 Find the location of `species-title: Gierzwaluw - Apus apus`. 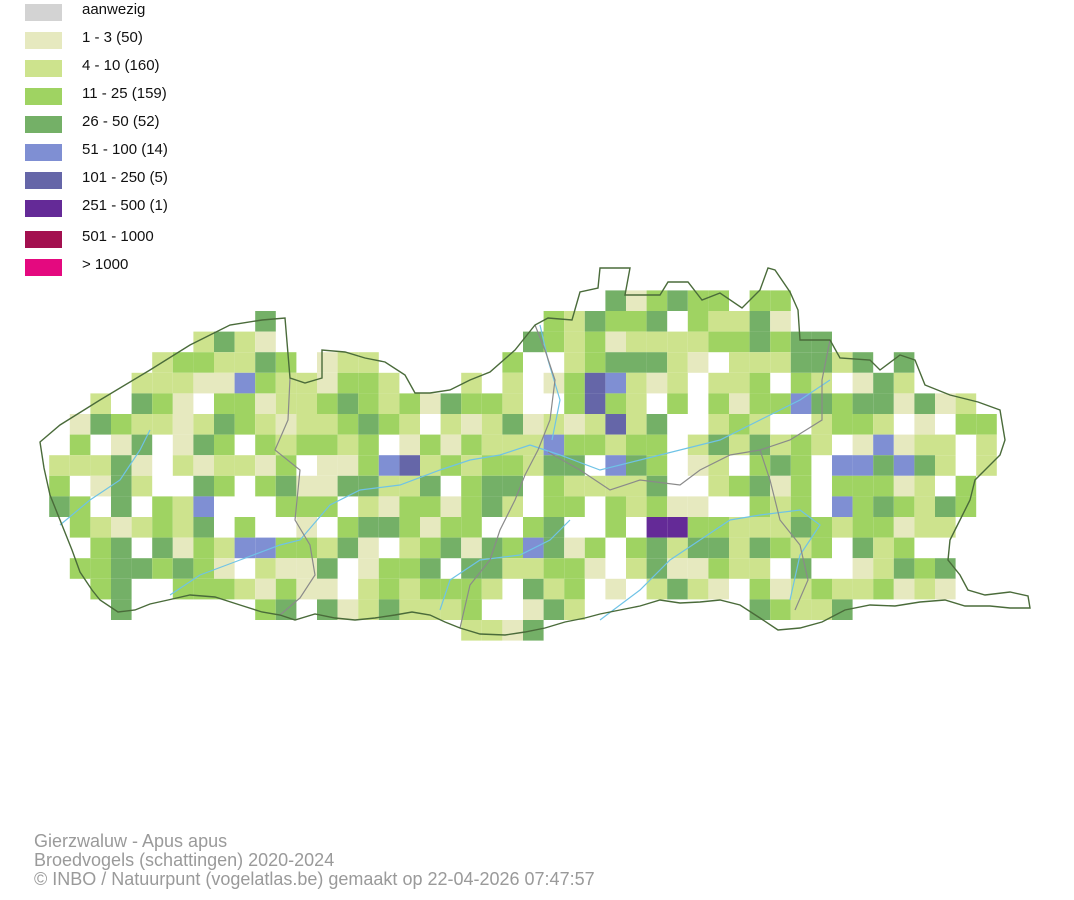

species-title: Gierzwaluw - Apus apus is located at coordinates (131, 841).